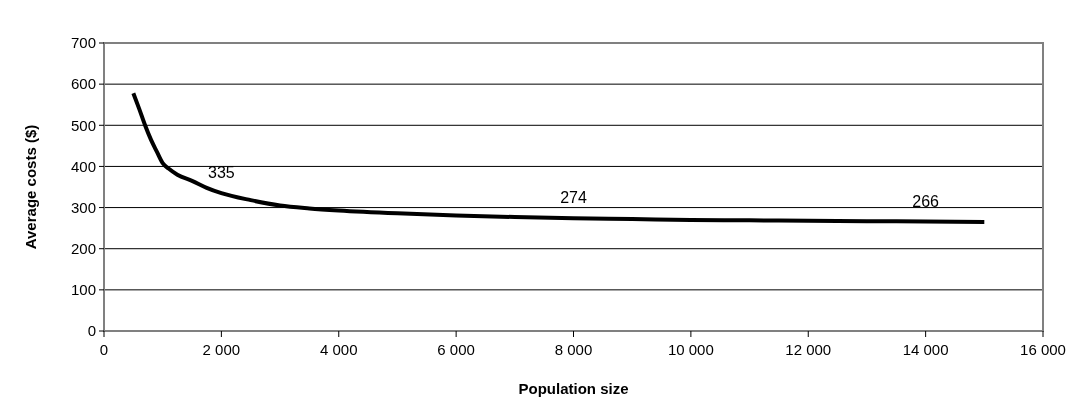 Image resolution: width=1077 pixels, height=410 pixels. What do you see at coordinates (456, 349) in the screenshot?
I see `x-tick-label: 6 000` at bounding box center [456, 349].